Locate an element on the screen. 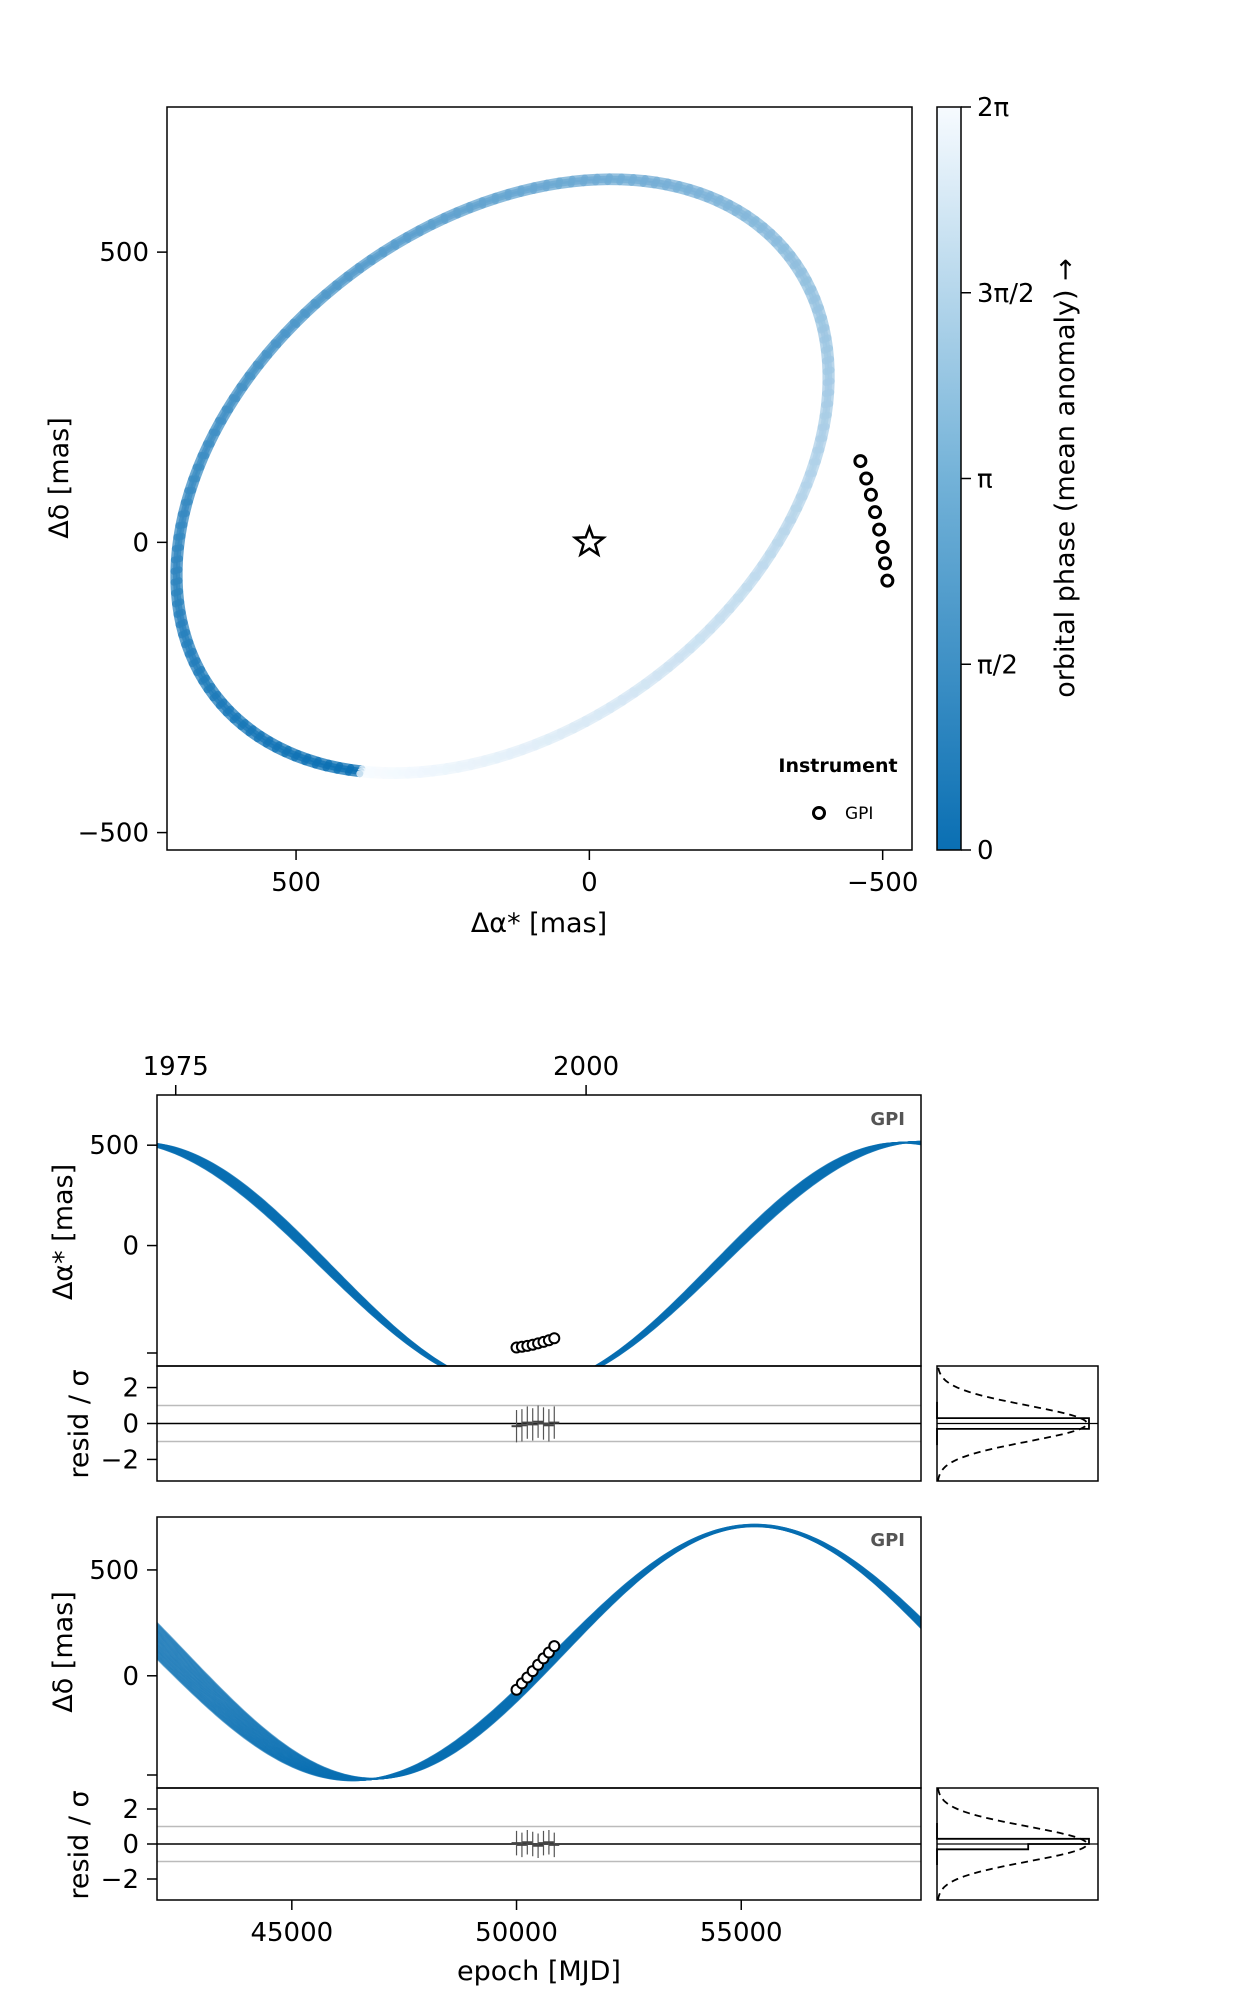  ra-data-points is located at coordinates (535, 1343).